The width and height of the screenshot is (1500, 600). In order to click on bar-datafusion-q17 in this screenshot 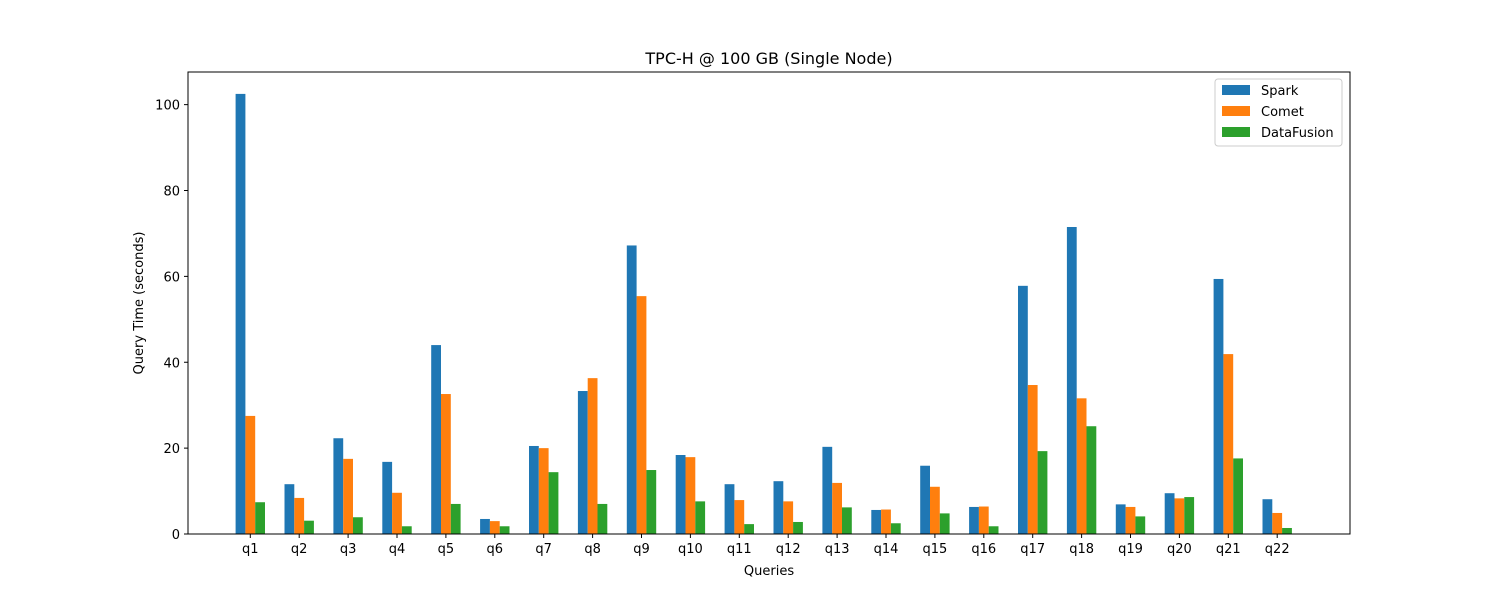, I will do `click(1042, 492)`.